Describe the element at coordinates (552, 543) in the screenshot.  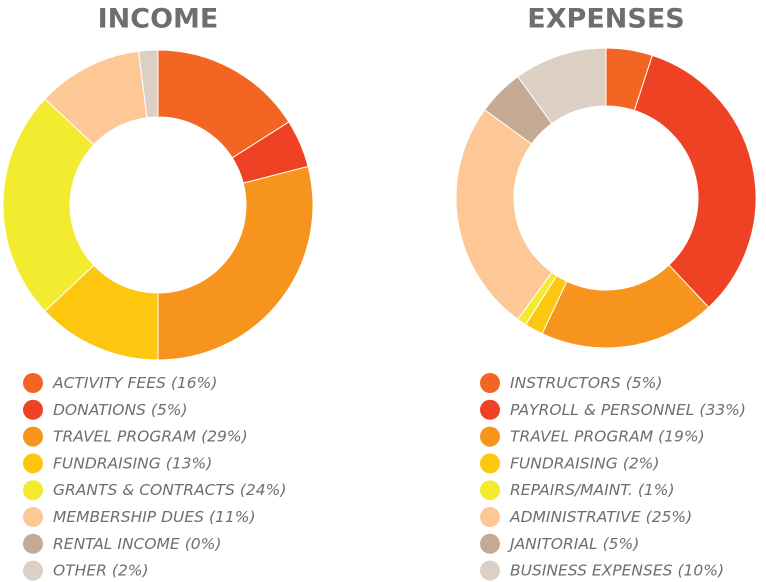
I see `legend-category: JANITORIAL` at that location.